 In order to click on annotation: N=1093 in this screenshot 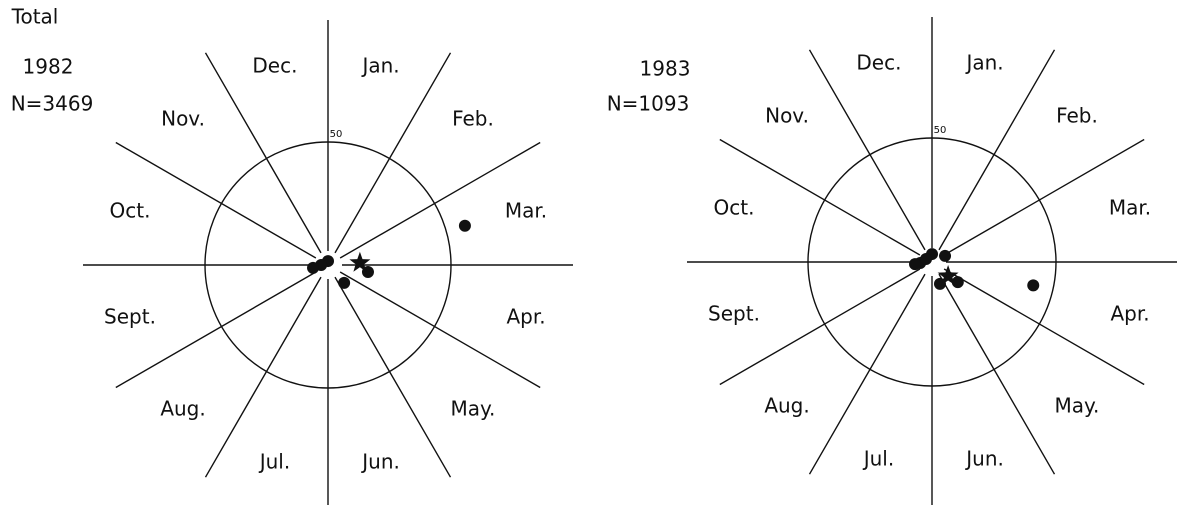, I will do `click(648, 104)`.